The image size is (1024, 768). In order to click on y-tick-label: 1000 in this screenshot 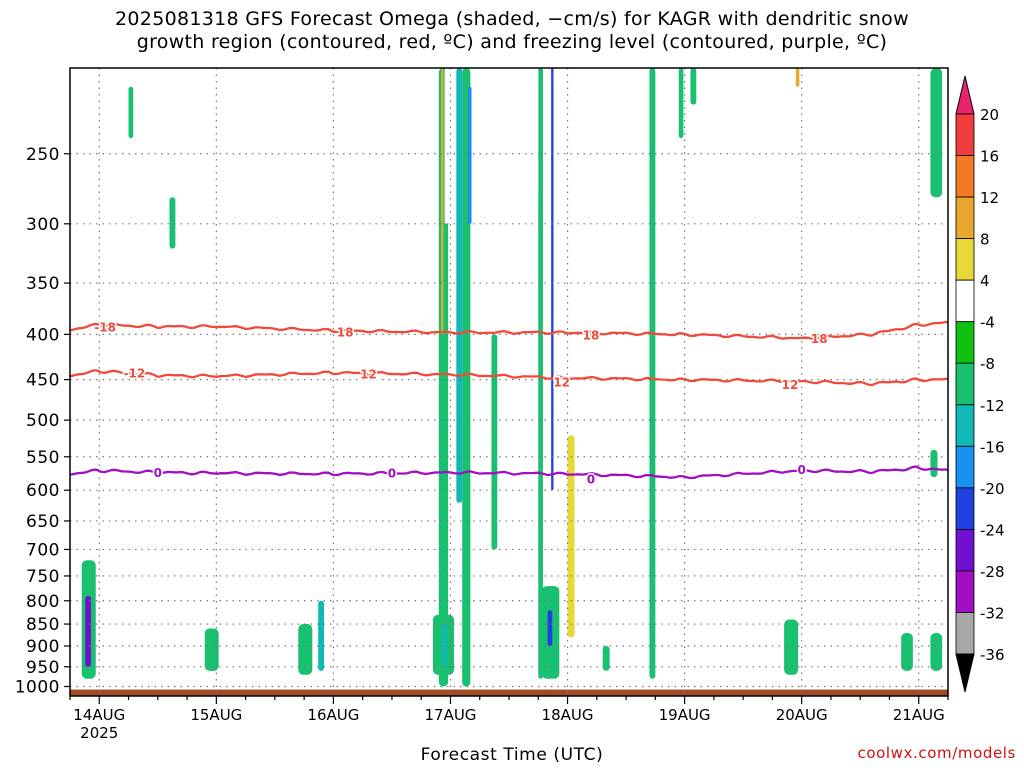, I will do `click(37, 688)`.